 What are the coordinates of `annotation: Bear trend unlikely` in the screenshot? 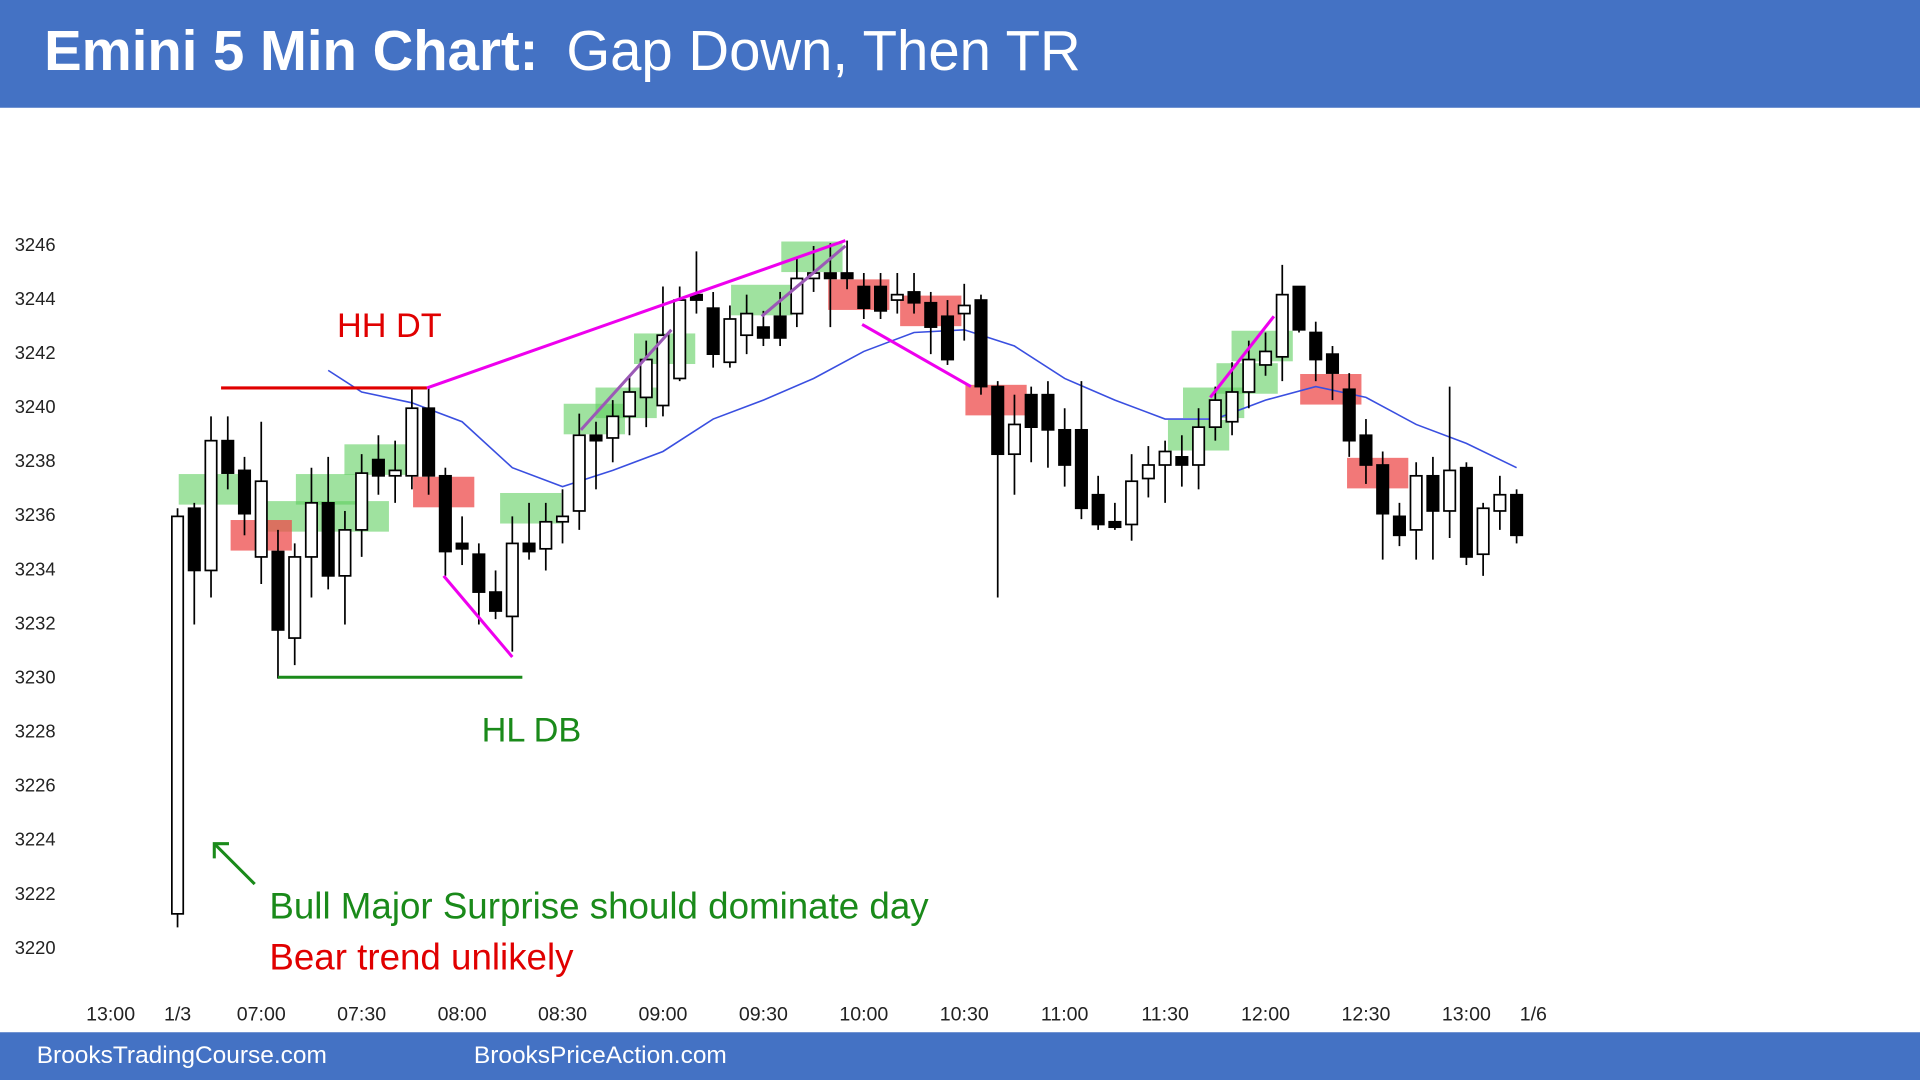 It's located at (421, 957).